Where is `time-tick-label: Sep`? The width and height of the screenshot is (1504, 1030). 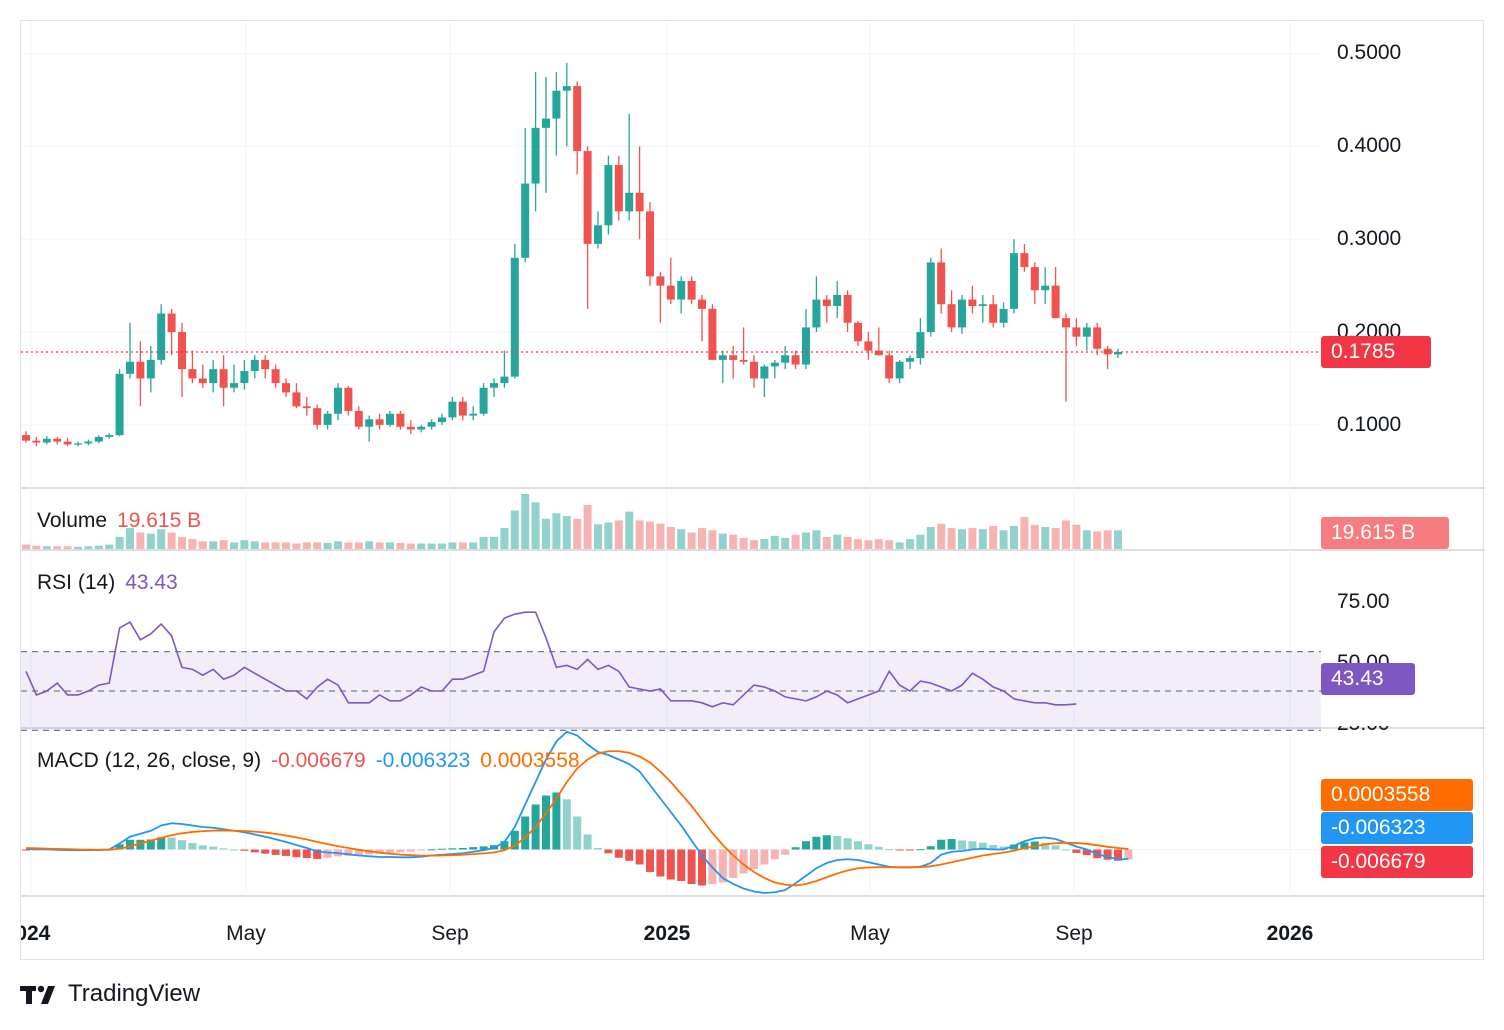 time-tick-label: Sep is located at coordinates (1074, 933).